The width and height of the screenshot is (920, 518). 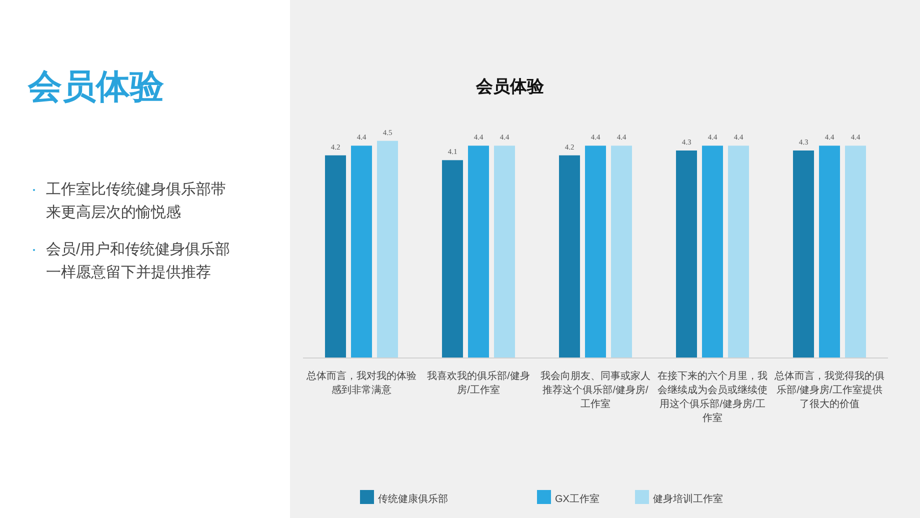 I want to click on text: 会员/用户和传统健身俱乐部一样愿意留下并提供推荐, so click(x=139, y=261).